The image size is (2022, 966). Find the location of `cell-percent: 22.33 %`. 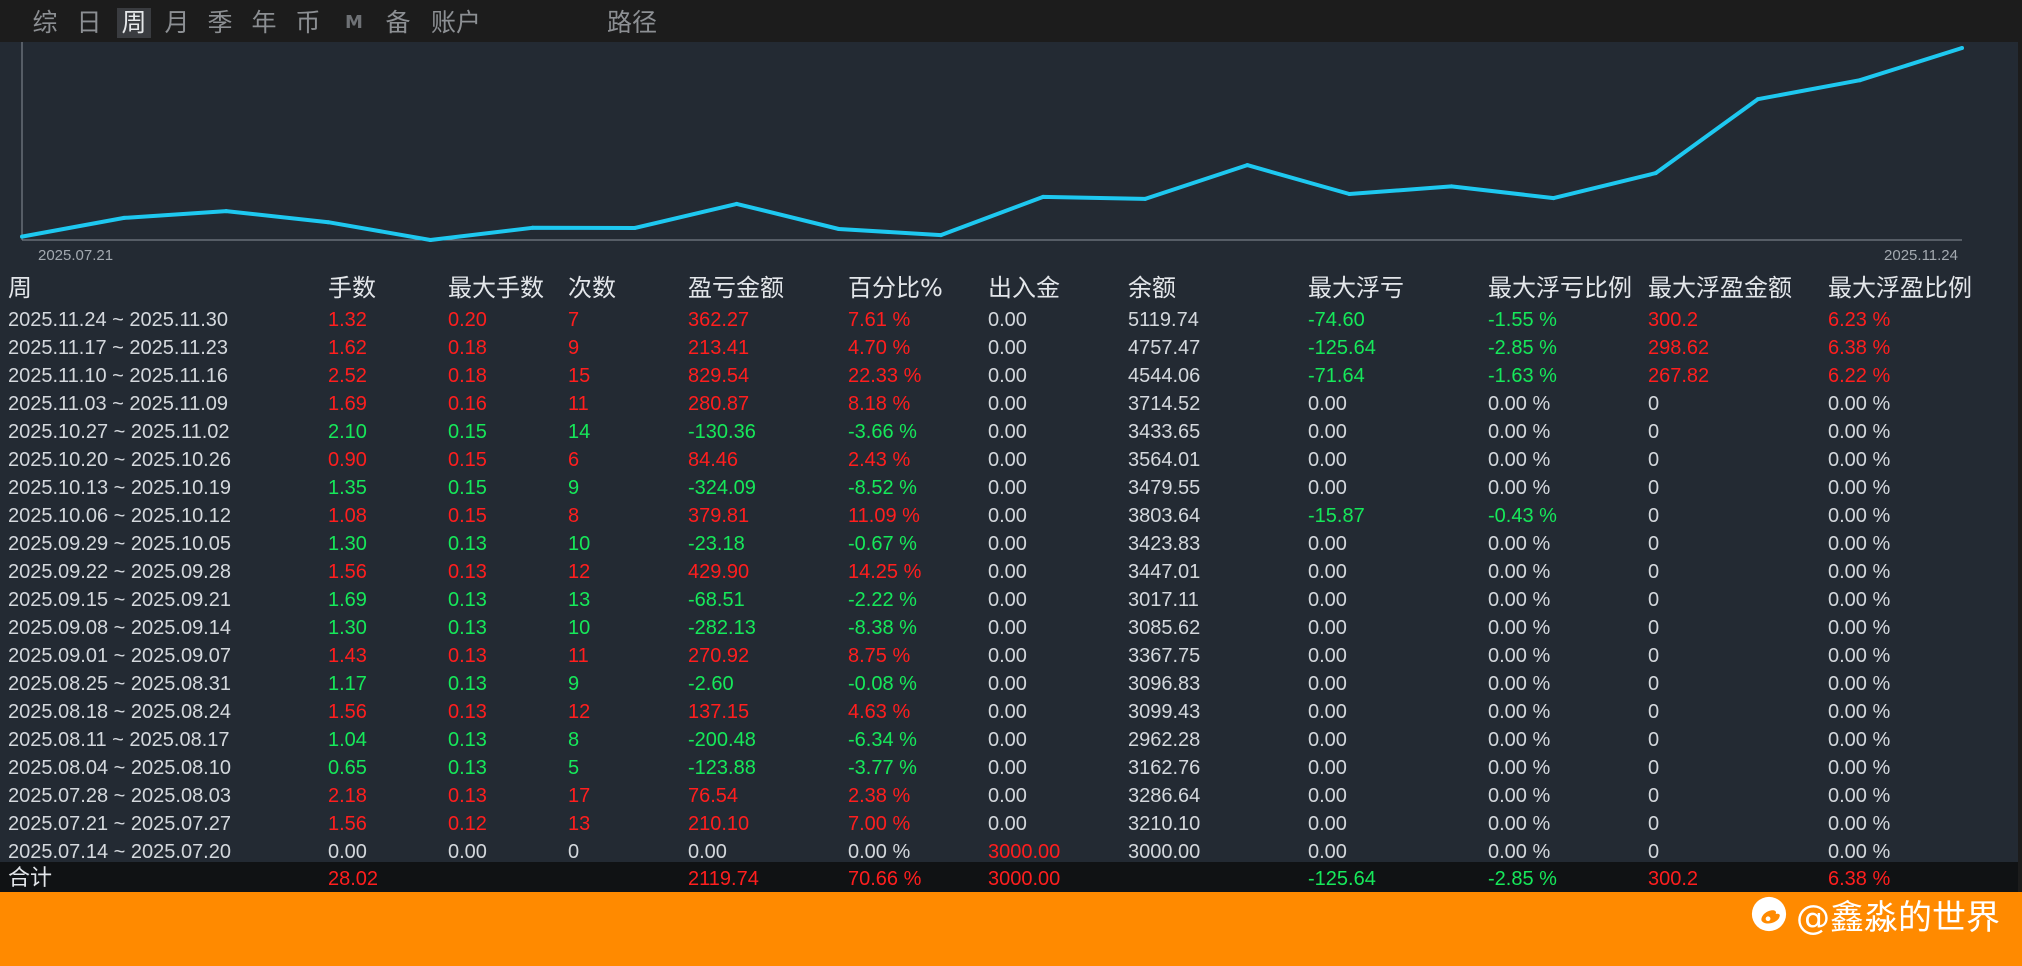

cell-percent: 22.33 % is located at coordinates (885, 376).